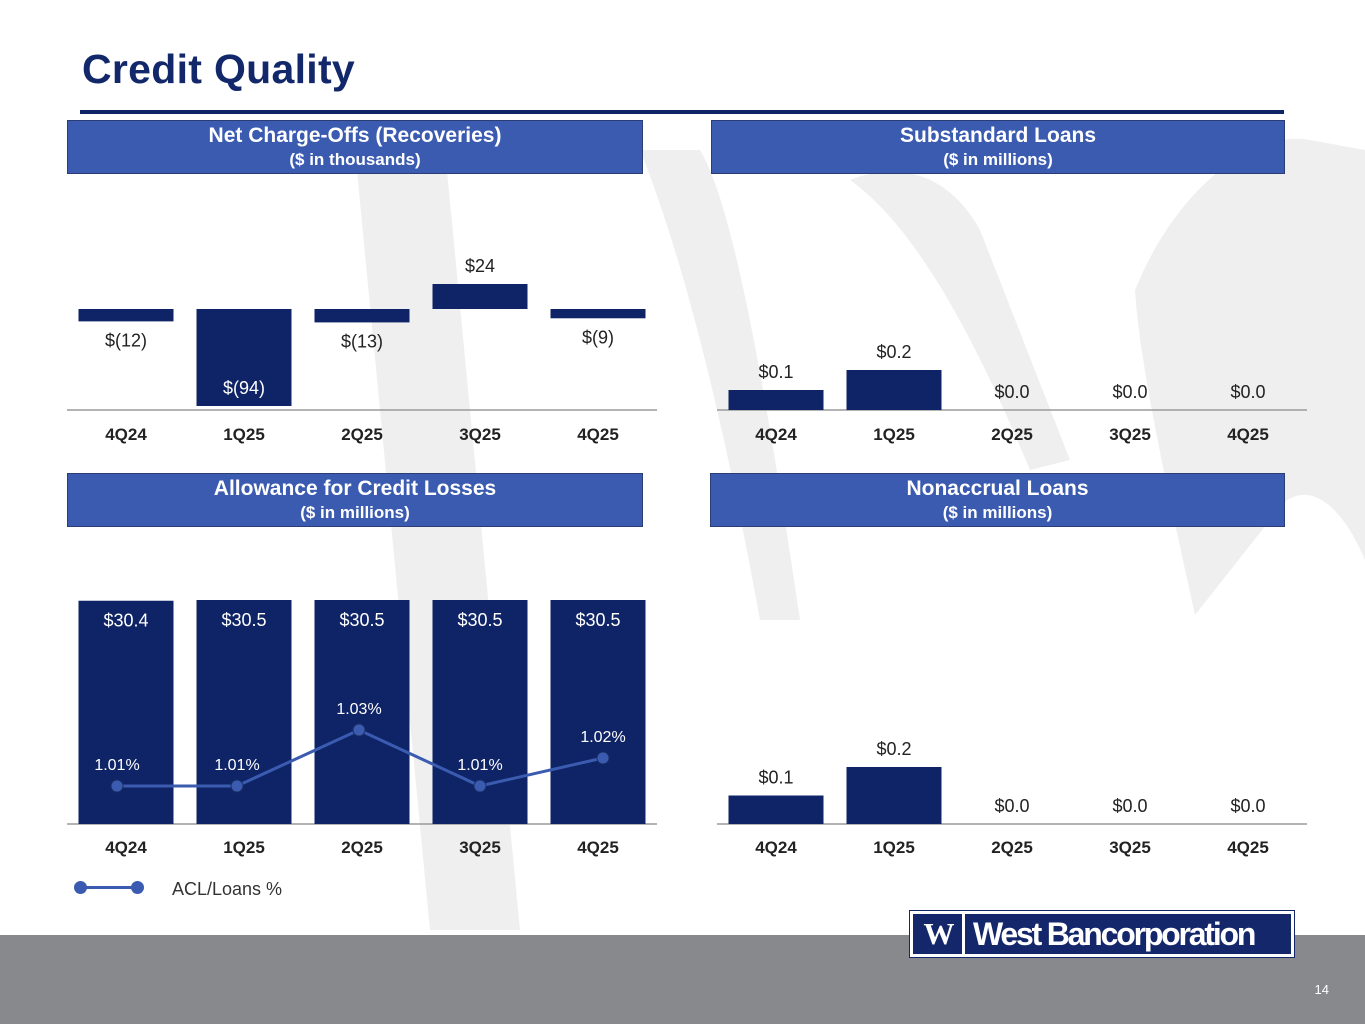 Image resolution: width=1365 pixels, height=1024 pixels. I want to click on acl-category-label-1Q25: 1Q25, so click(244, 847).